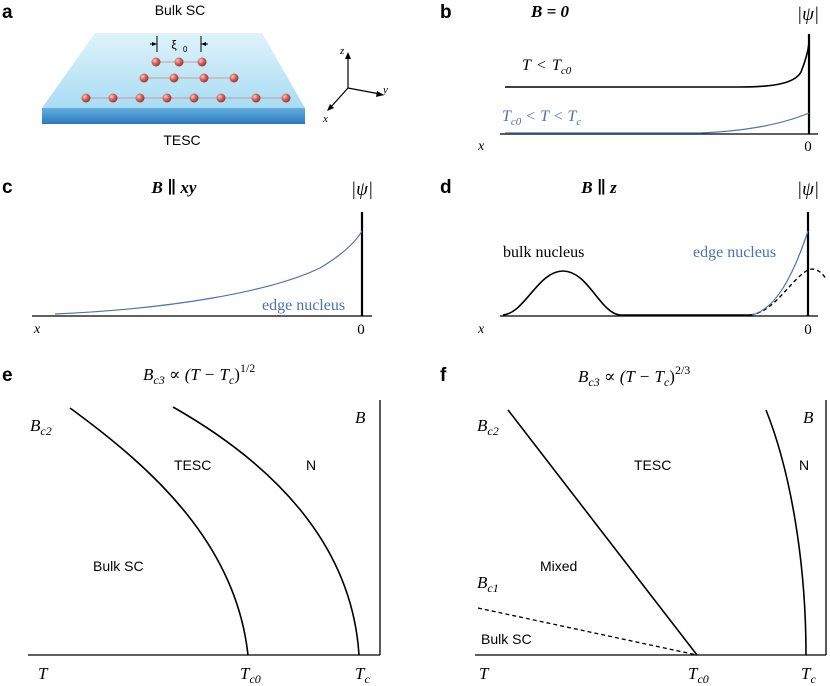  Describe the element at coordinates (506, 639) in the screenshot. I see `panel-f-region-bulk: Bulk SC` at that location.